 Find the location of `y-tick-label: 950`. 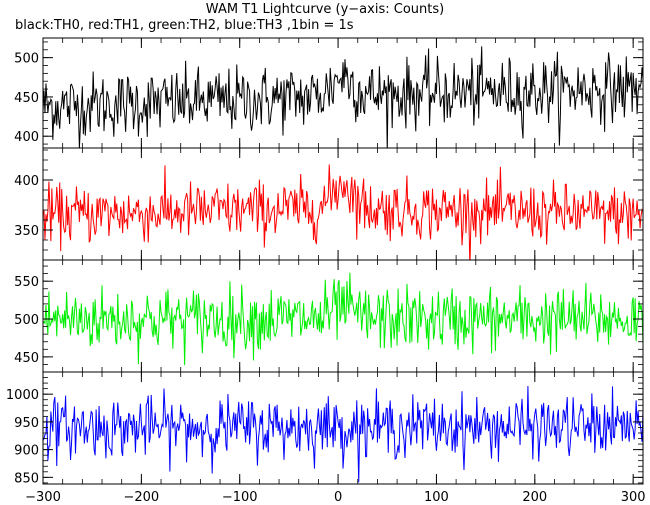

y-tick-label: 950 is located at coordinates (26, 423).